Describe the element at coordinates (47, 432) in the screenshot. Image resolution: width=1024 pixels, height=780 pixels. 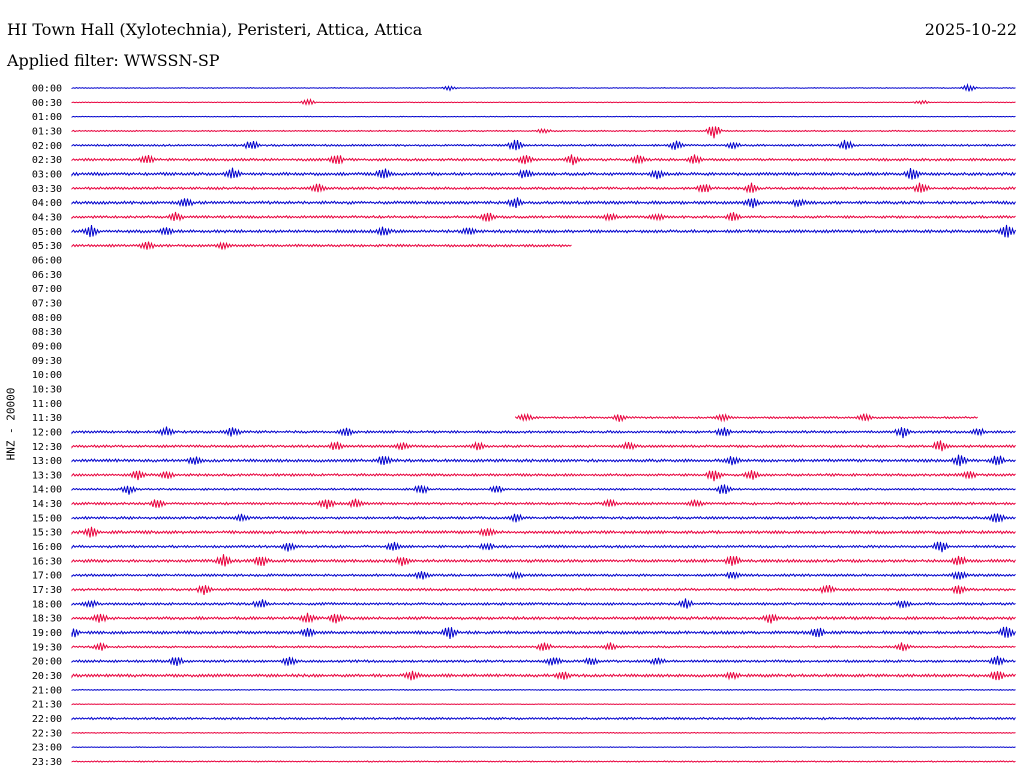
I see `time-tick-label: 12:00` at that location.